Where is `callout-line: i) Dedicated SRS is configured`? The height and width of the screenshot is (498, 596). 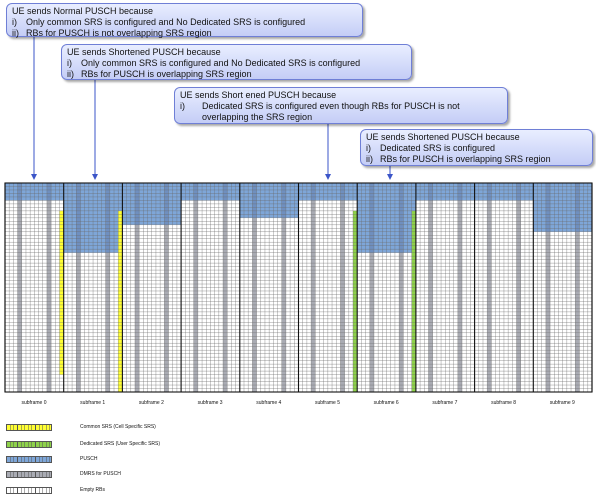 callout-line: i) Dedicated SRS is configured is located at coordinates (476, 148).